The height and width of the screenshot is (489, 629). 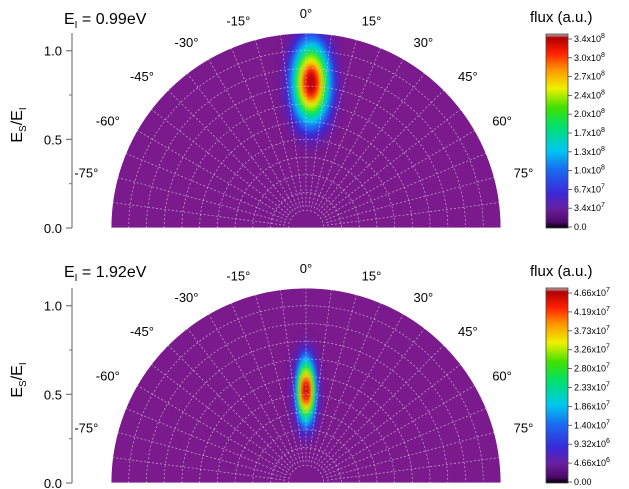 What do you see at coordinates (468, 76) in the screenshot?
I see `angle-label: 45°` at bounding box center [468, 76].